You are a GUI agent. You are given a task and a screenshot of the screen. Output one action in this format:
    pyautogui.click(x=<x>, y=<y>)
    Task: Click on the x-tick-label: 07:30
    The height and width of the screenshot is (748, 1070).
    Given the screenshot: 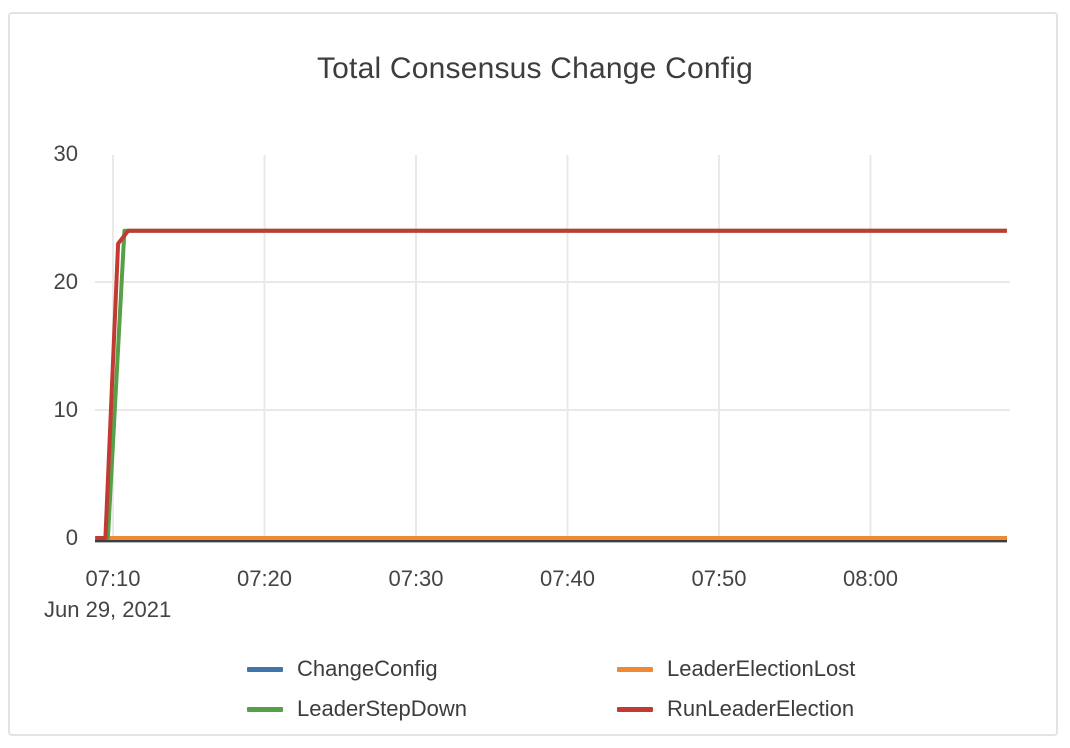 What is the action you would take?
    pyautogui.click(x=416, y=578)
    